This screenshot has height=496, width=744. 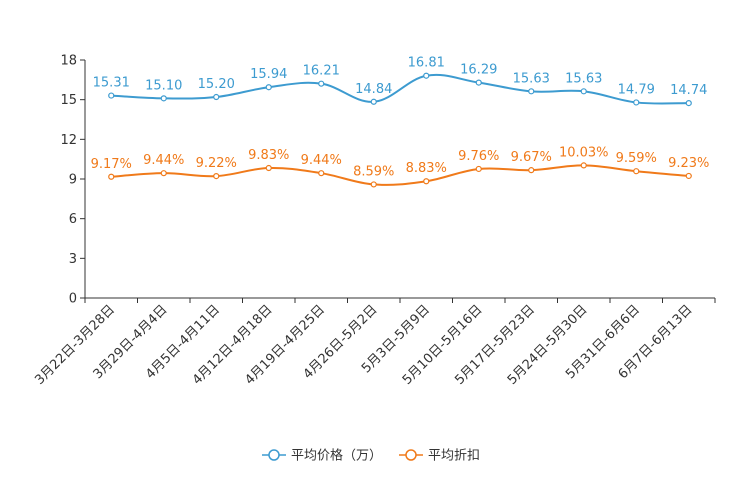 What do you see at coordinates (68, 61) in the screenshot?
I see `y-tick-label: 18` at bounding box center [68, 61].